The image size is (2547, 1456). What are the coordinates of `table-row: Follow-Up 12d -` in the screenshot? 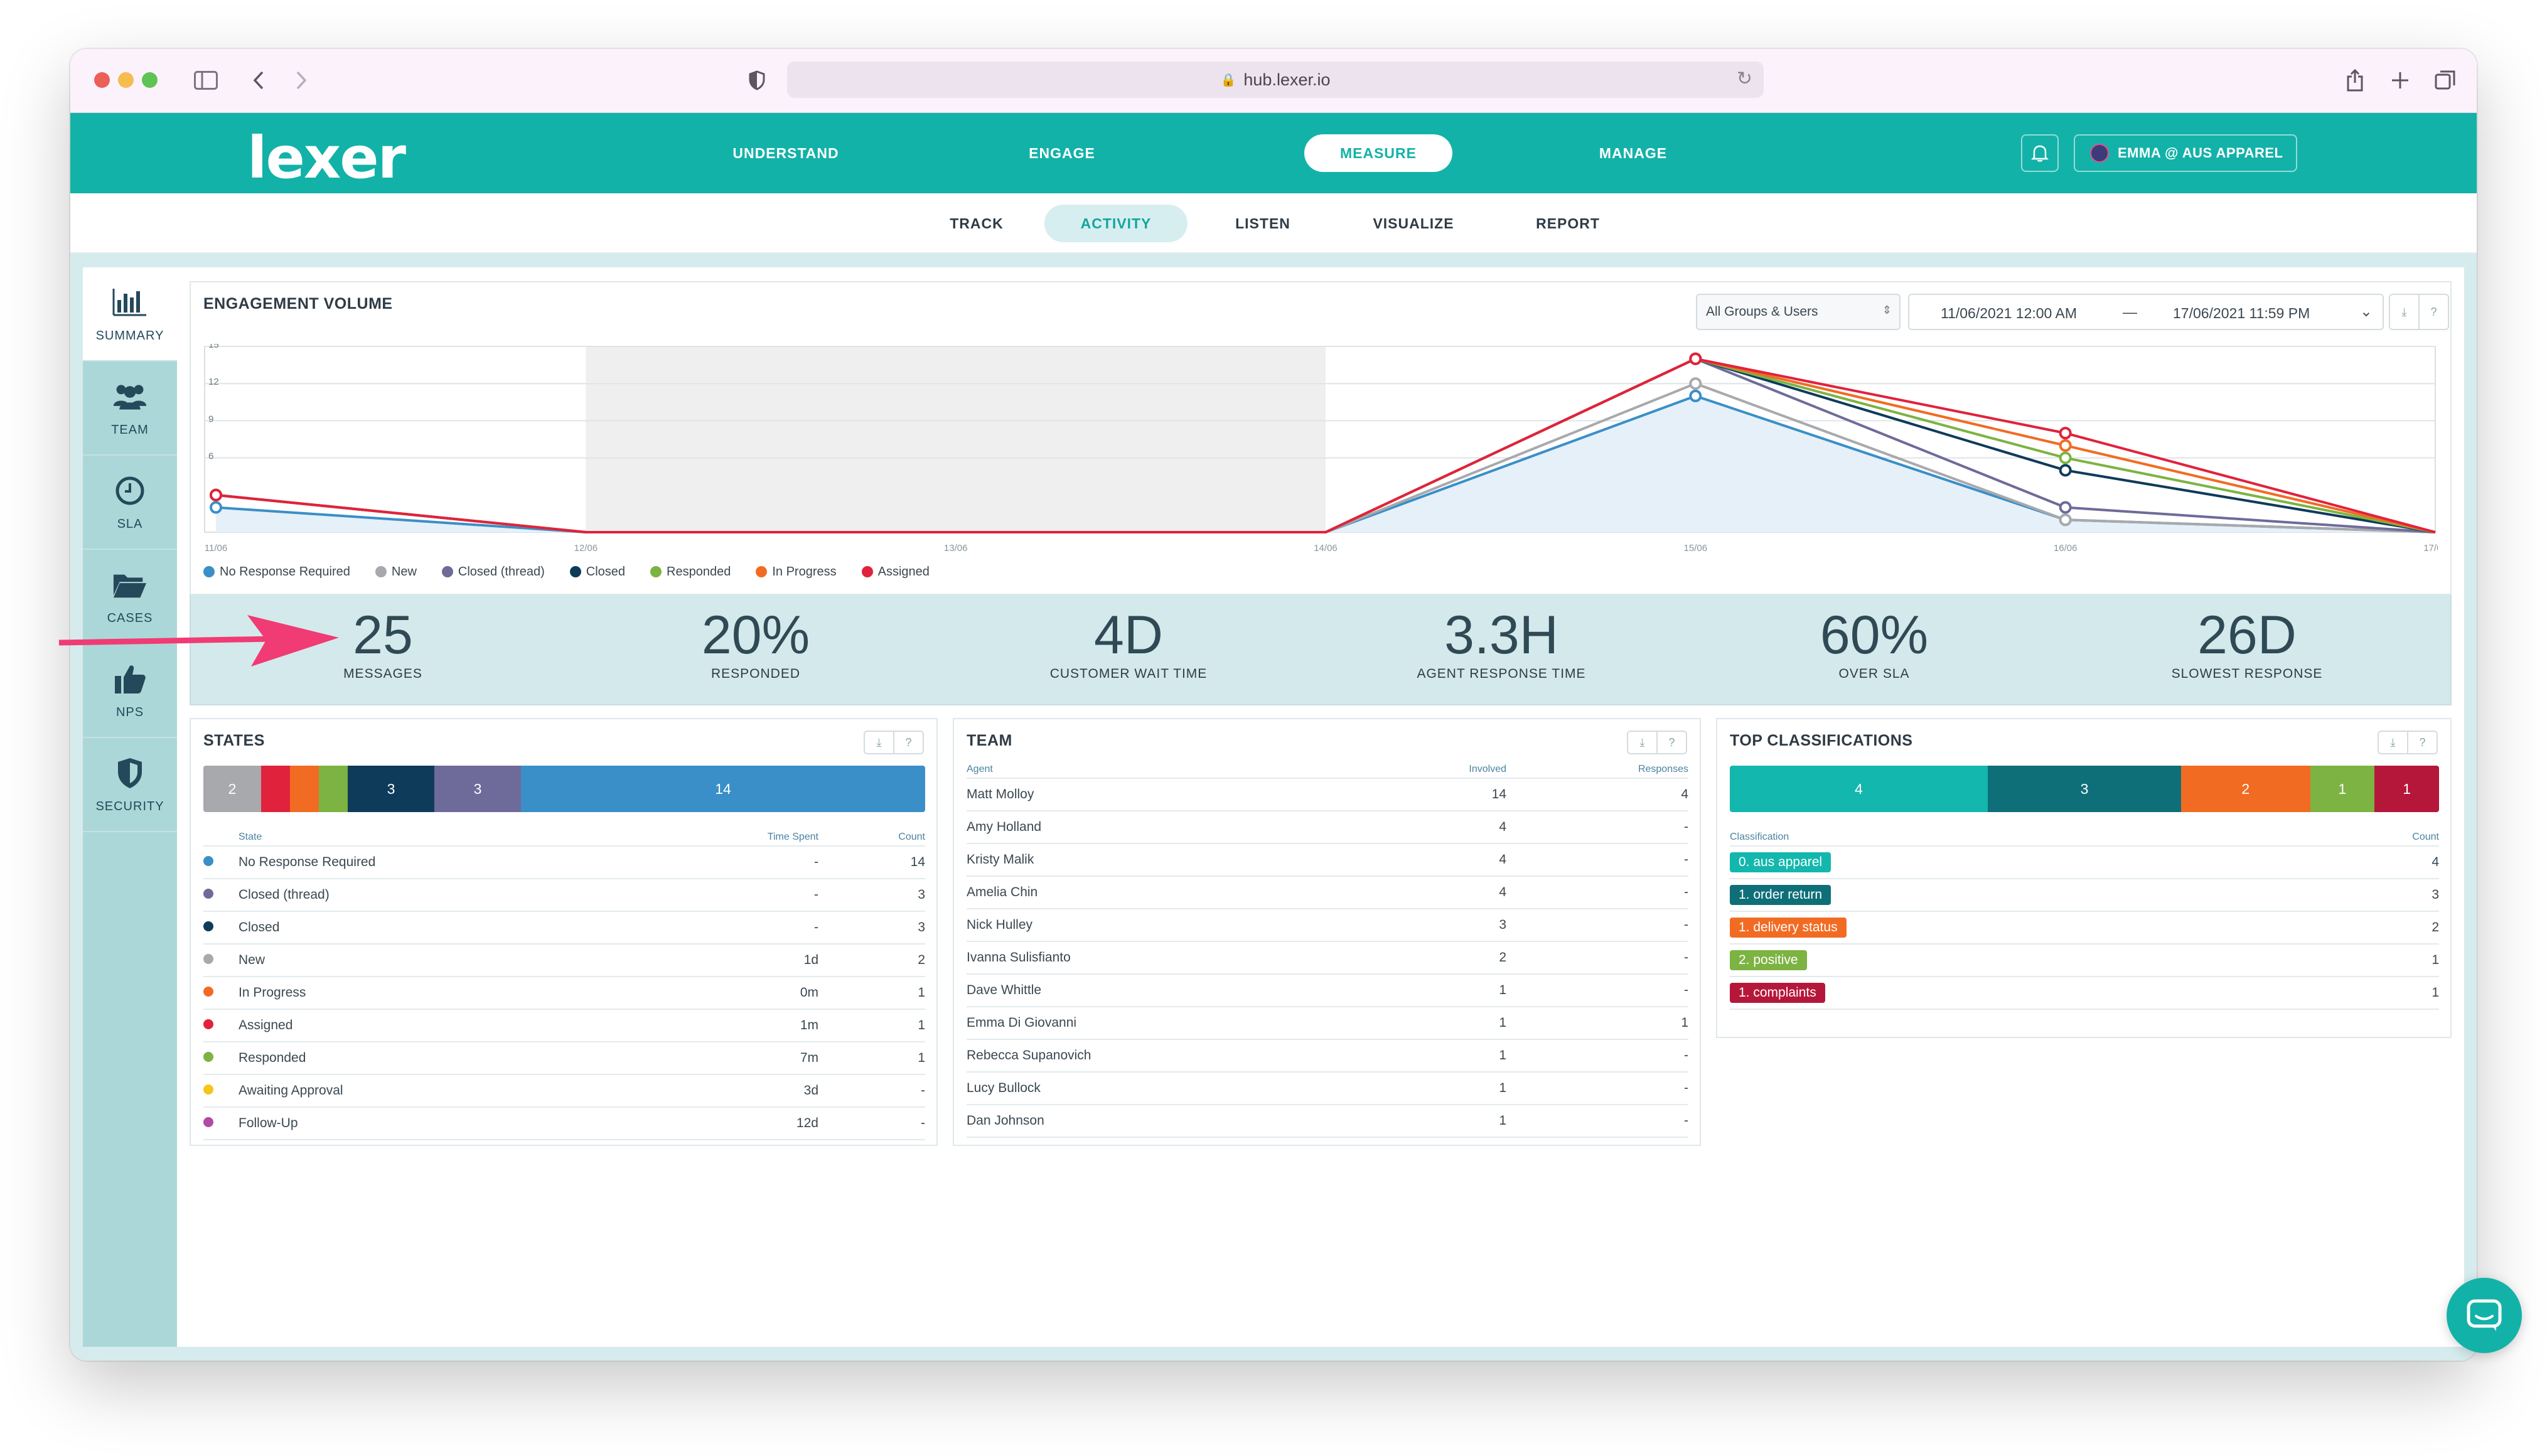 It's located at (564, 1123).